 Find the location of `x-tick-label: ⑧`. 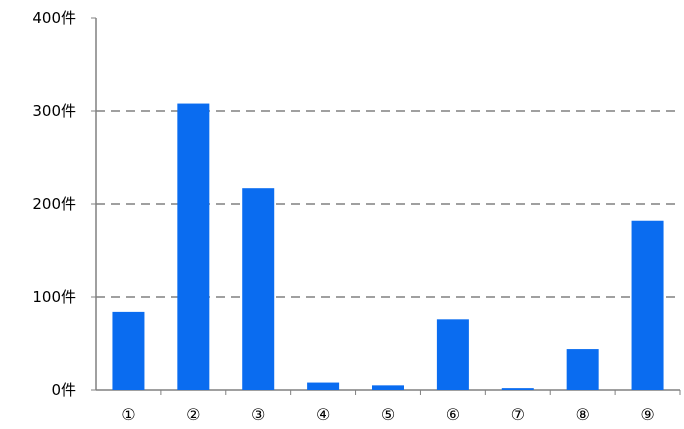

x-tick-label: ⑧ is located at coordinates (582, 414).